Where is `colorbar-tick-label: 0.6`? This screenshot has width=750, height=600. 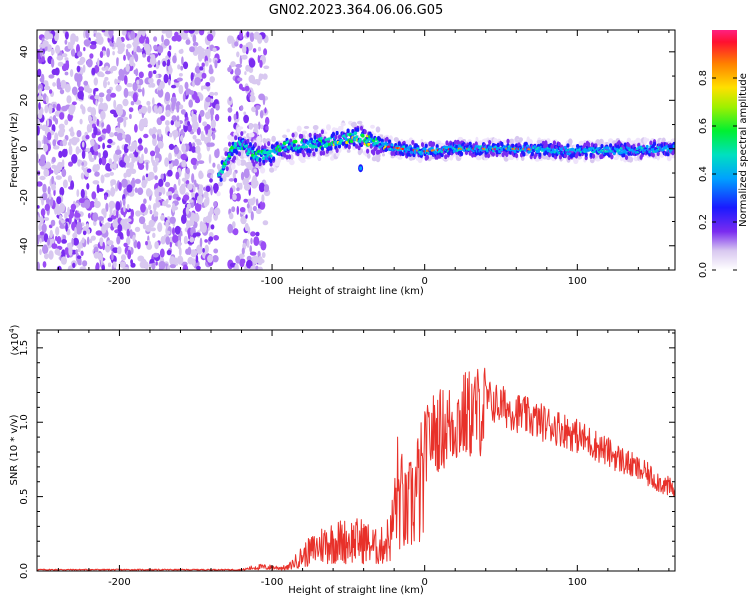 colorbar-tick-label: 0.6 is located at coordinates (703, 126).